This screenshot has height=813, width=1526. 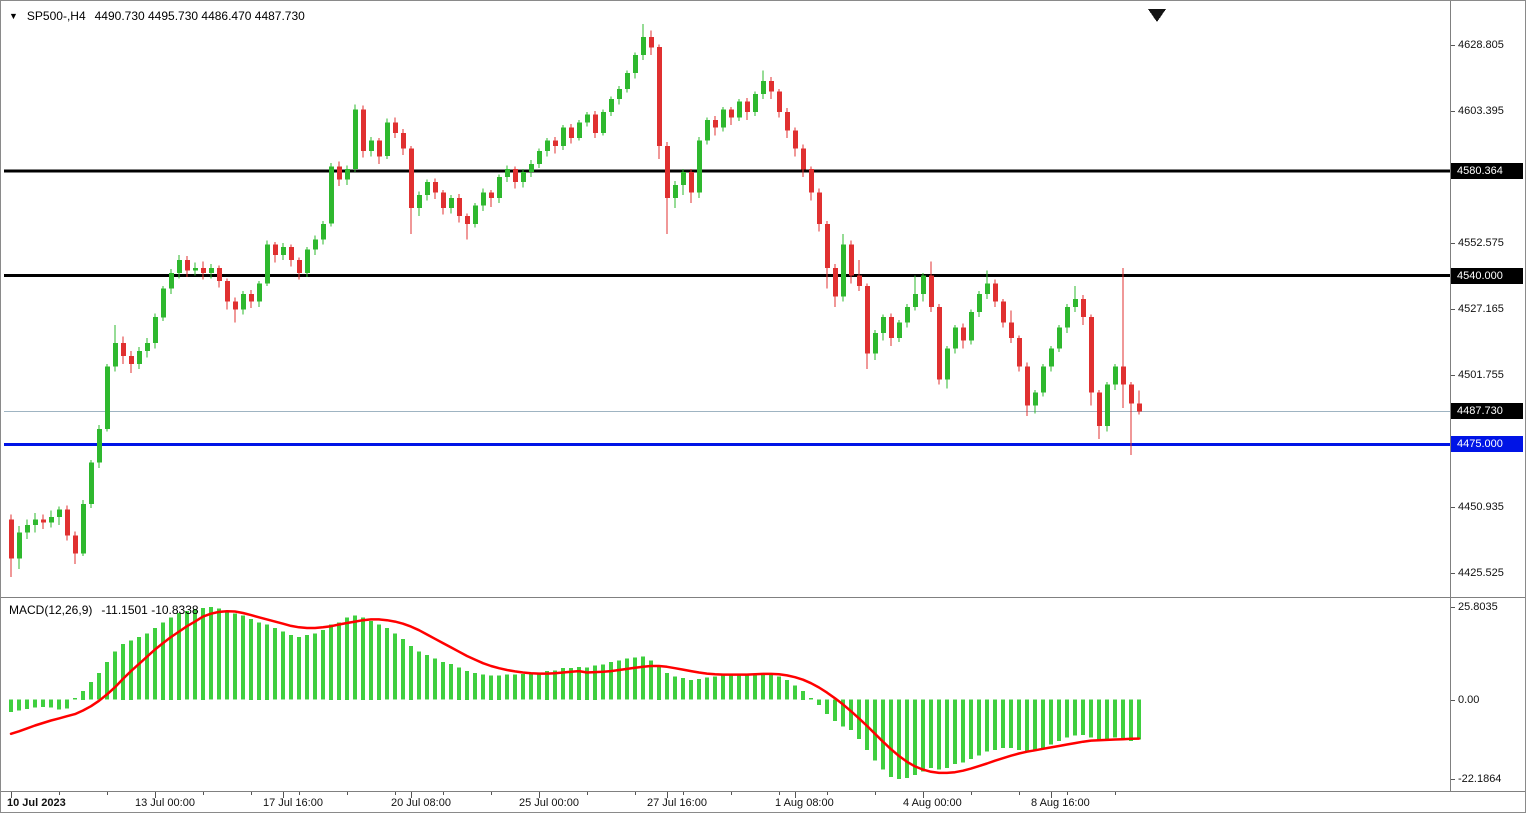 I want to click on level-price-badge-4475.000: 4475.000, so click(x=1487, y=444).